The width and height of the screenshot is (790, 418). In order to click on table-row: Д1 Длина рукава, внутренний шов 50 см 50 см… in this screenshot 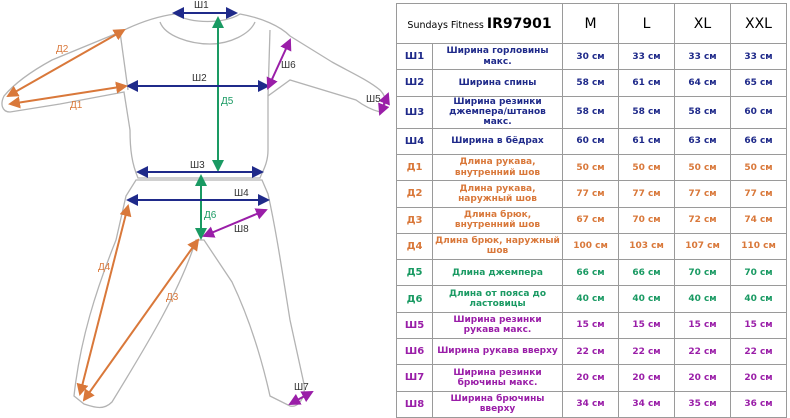, I will do `click(591, 167)`.